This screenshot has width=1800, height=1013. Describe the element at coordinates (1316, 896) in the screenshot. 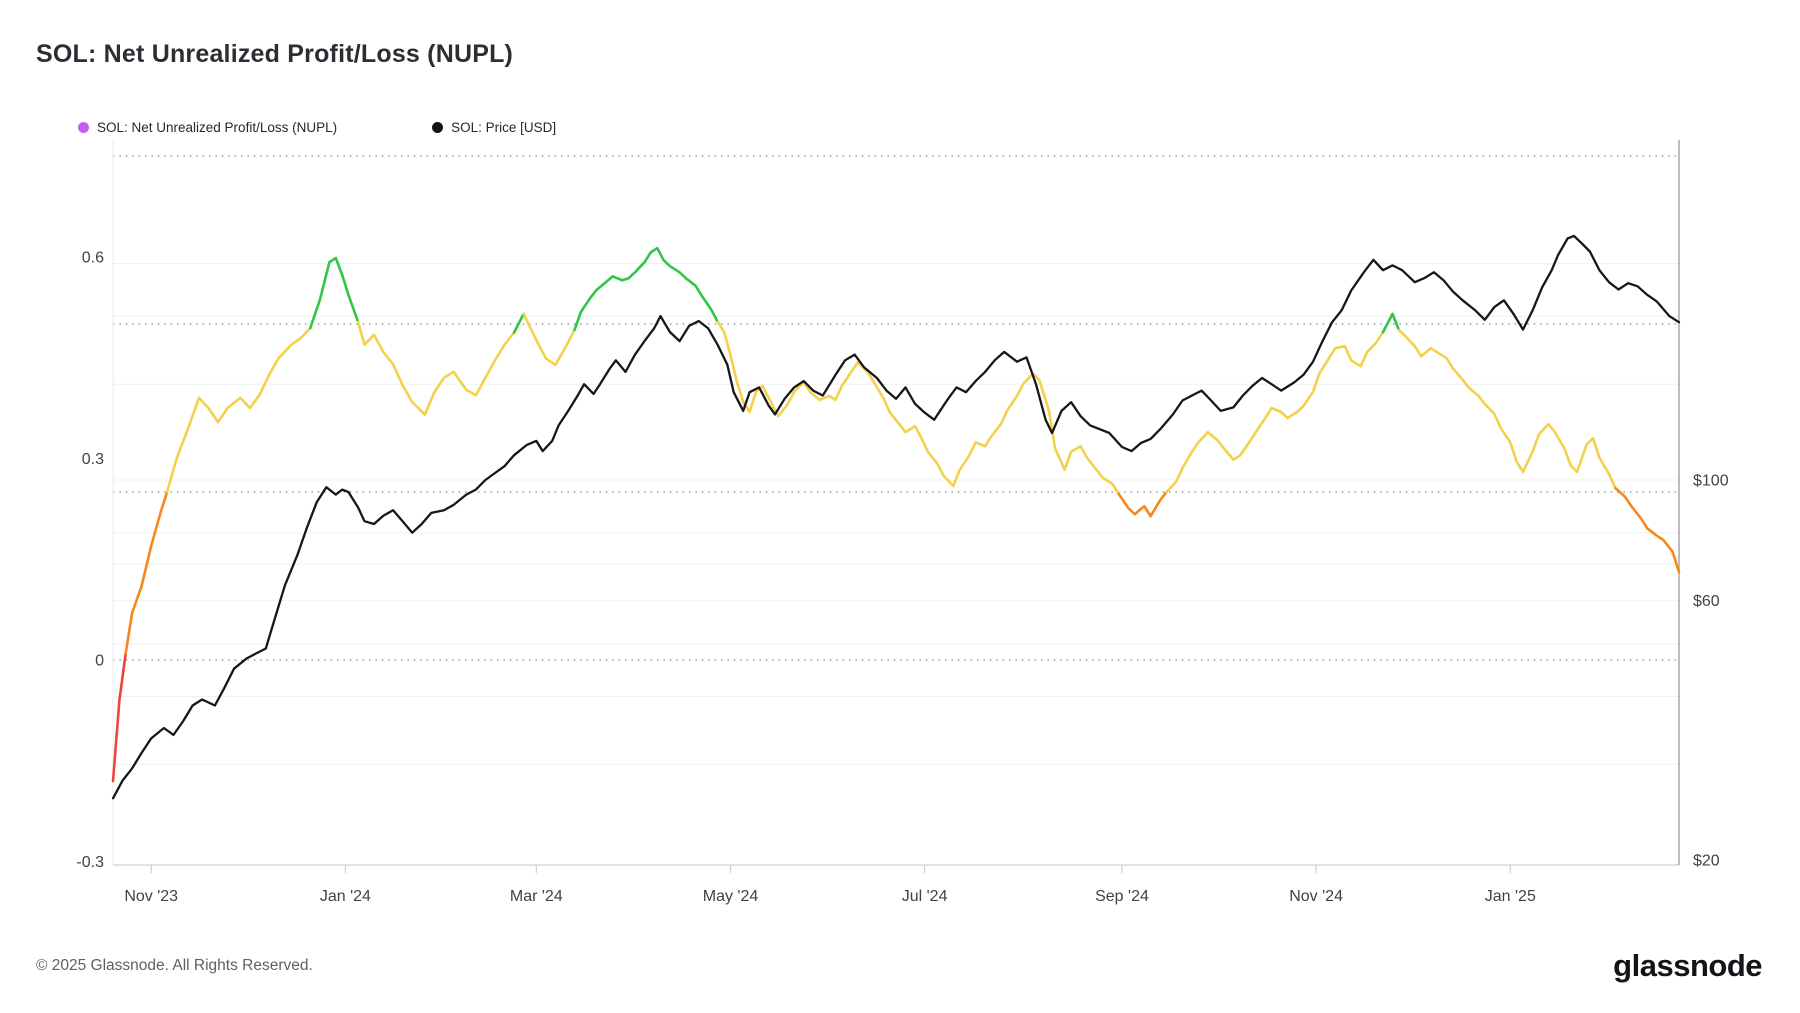

I see `x-axis-label: Nov '24` at that location.